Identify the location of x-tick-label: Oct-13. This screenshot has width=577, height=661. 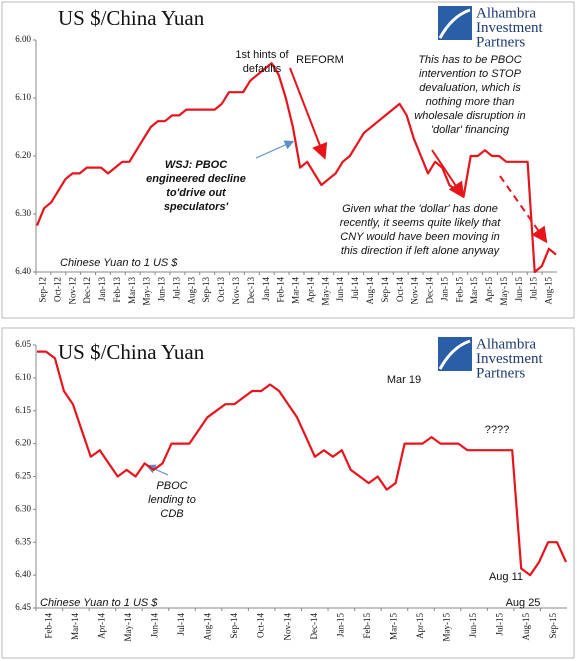
(221, 289).